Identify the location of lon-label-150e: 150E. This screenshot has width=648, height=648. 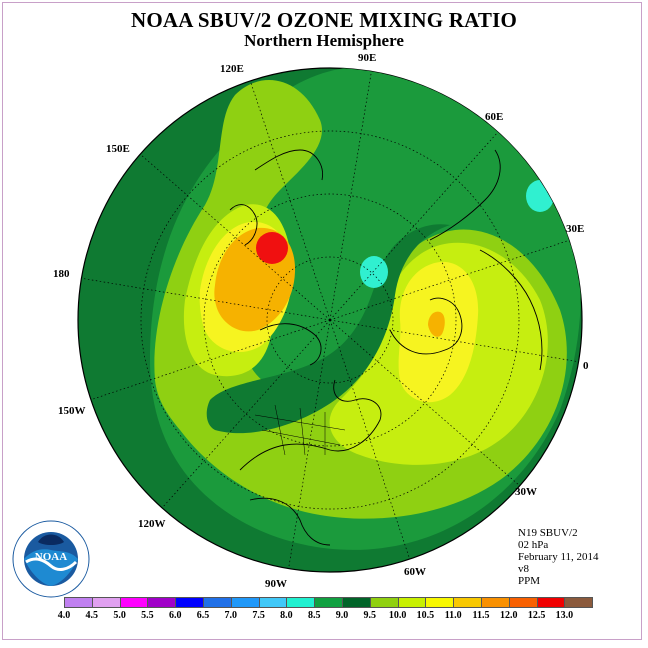
(118, 149).